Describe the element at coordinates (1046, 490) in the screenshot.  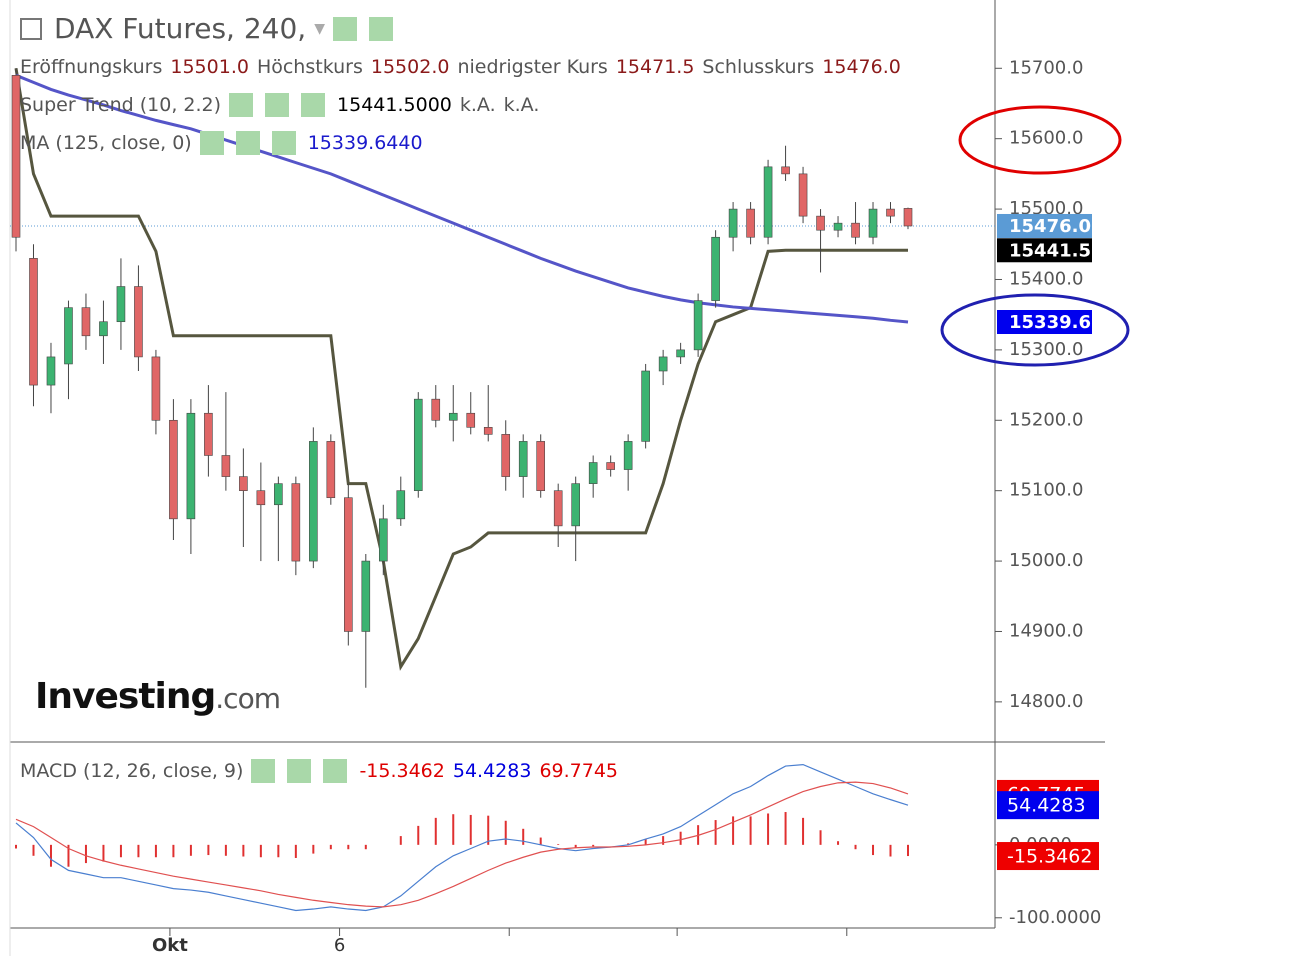
I see `y-tick-label: 15100.0` at that location.